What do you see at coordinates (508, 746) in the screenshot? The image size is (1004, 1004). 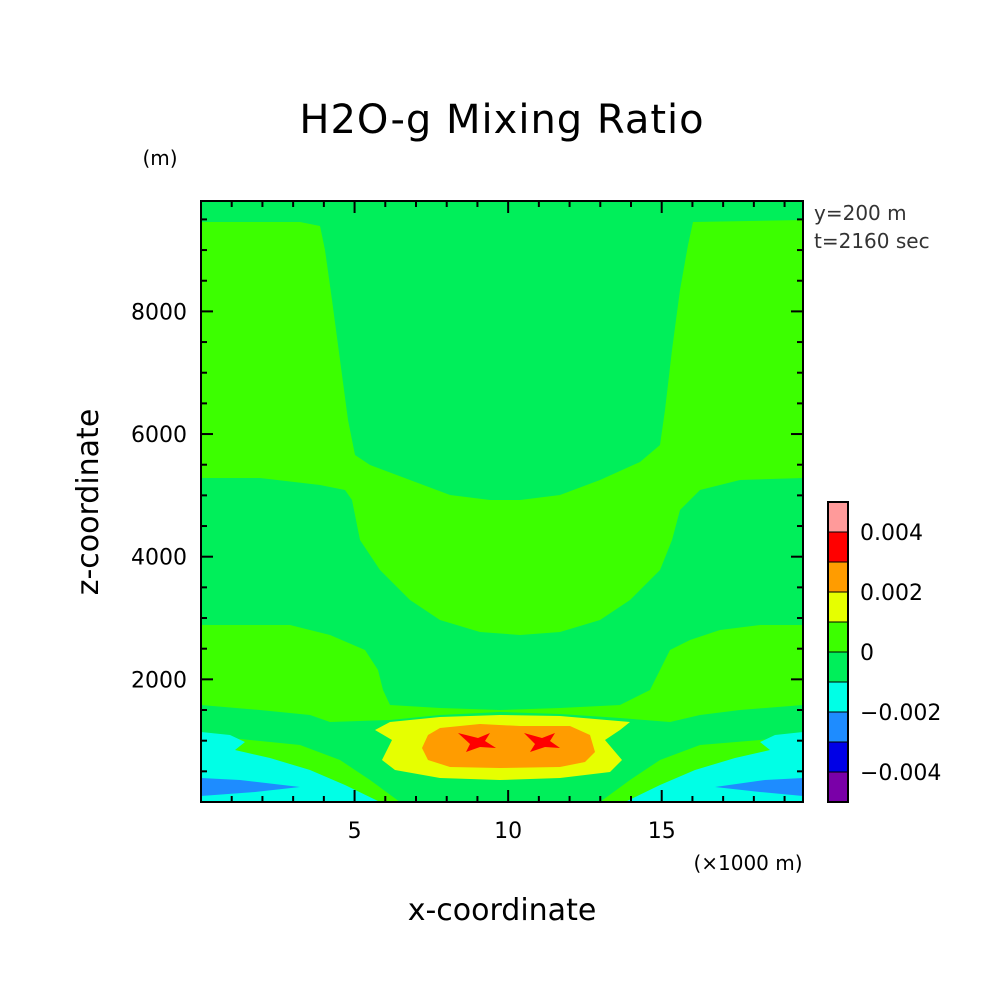 I see `contour-orange-core` at bounding box center [508, 746].